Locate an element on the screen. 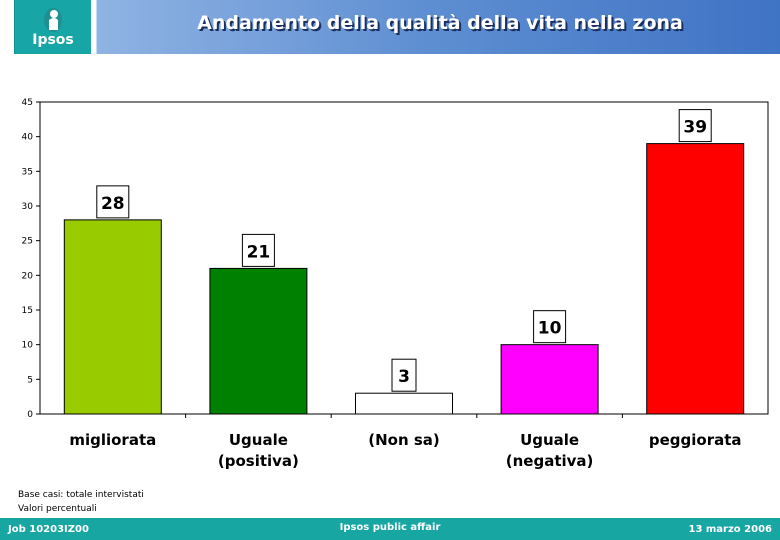  base-note: Base casi: totale intervistati is located at coordinates (81, 495).